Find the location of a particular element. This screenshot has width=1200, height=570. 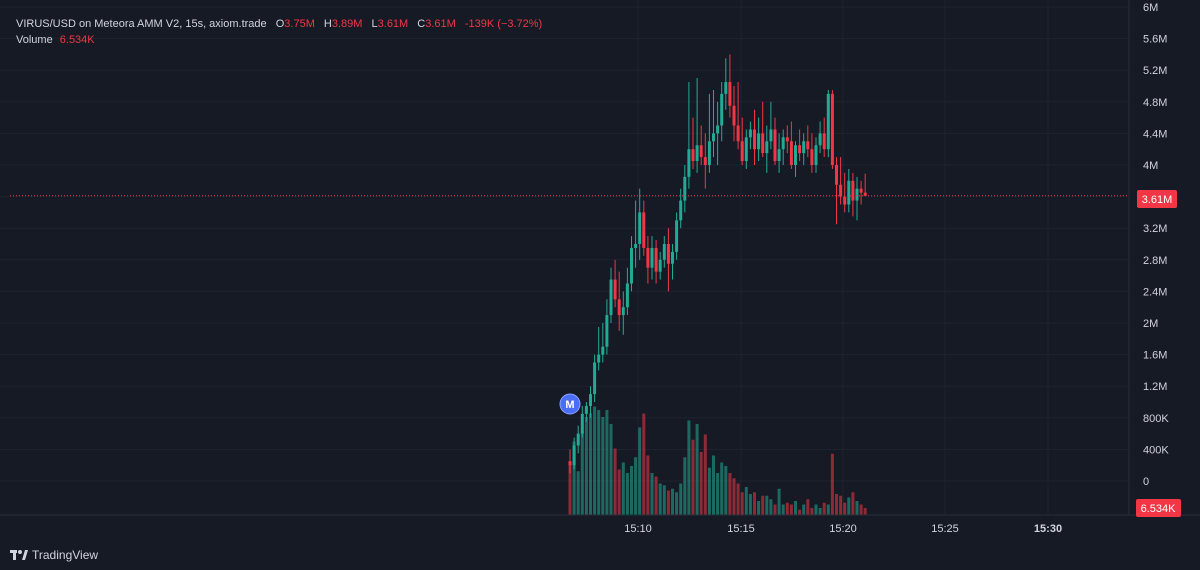

tradingview-icon is located at coordinates (19, 555).